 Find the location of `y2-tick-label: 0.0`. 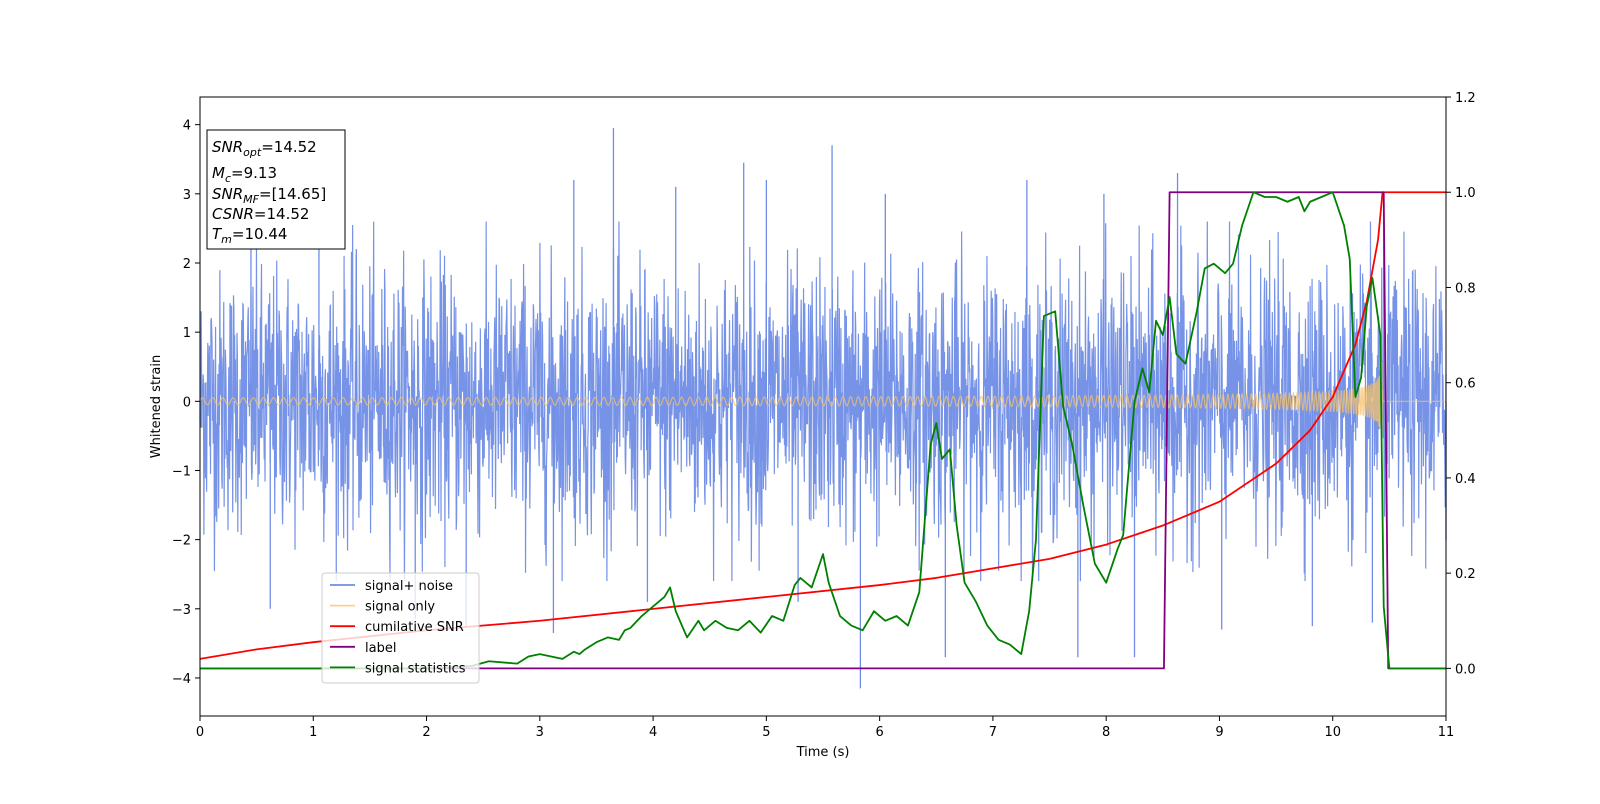

y2-tick-label: 0.0 is located at coordinates (1465, 669).